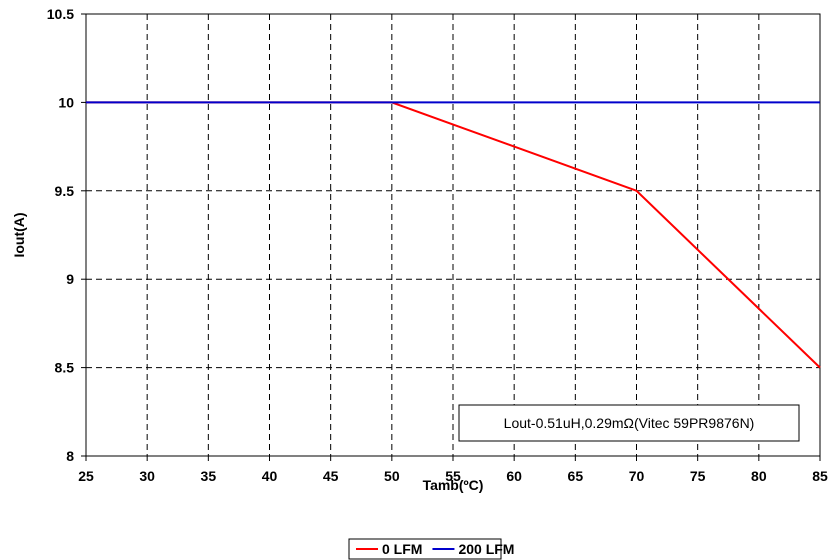 The image size is (832, 560). What do you see at coordinates (392, 476) in the screenshot?
I see `x-tick-label: 50` at bounding box center [392, 476].